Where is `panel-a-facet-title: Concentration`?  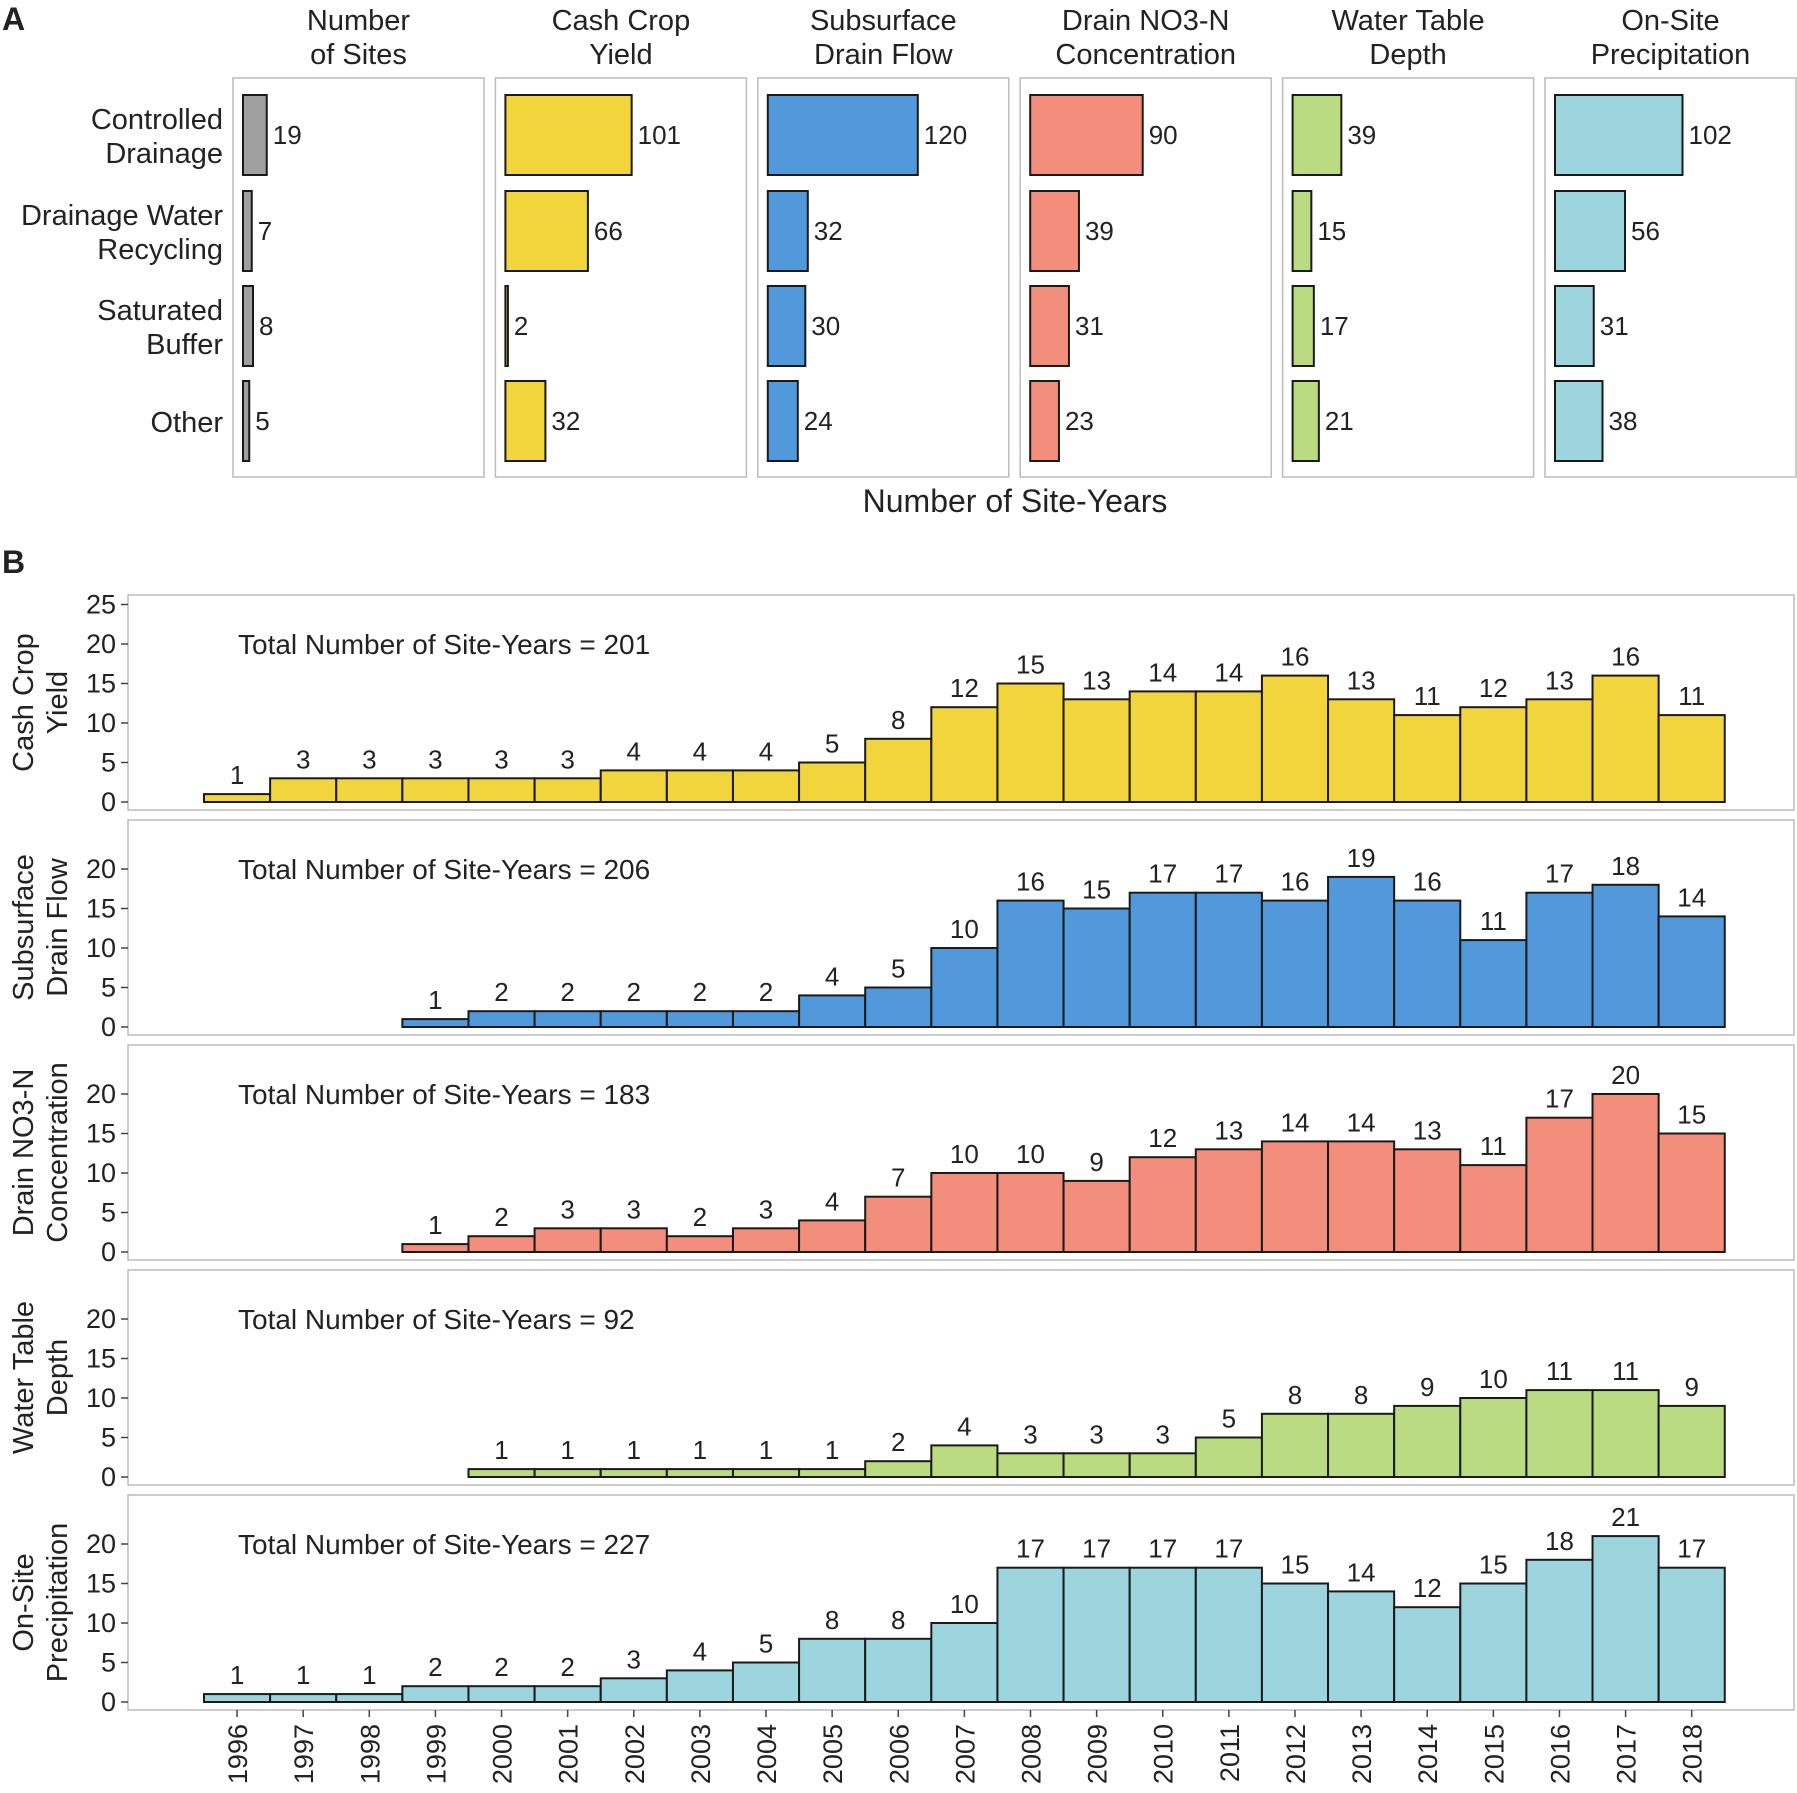 panel-a-facet-title: Concentration is located at coordinates (1145, 55).